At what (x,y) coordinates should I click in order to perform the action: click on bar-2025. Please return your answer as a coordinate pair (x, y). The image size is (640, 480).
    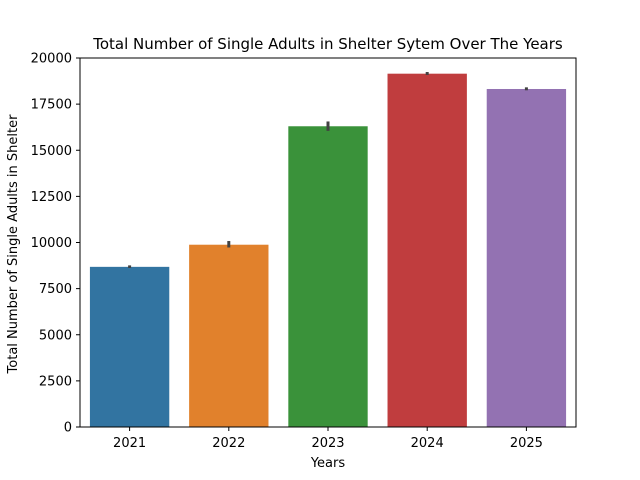
    Looking at the image, I should click on (526, 258).